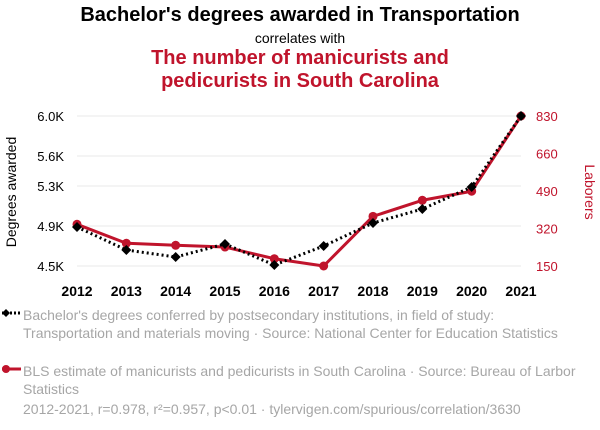 Image resolution: width=600 pixels, height=430 pixels. What do you see at coordinates (547, 191) in the screenshot?
I see `y-right-tick-label: 490` at bounding box center [547, 191].